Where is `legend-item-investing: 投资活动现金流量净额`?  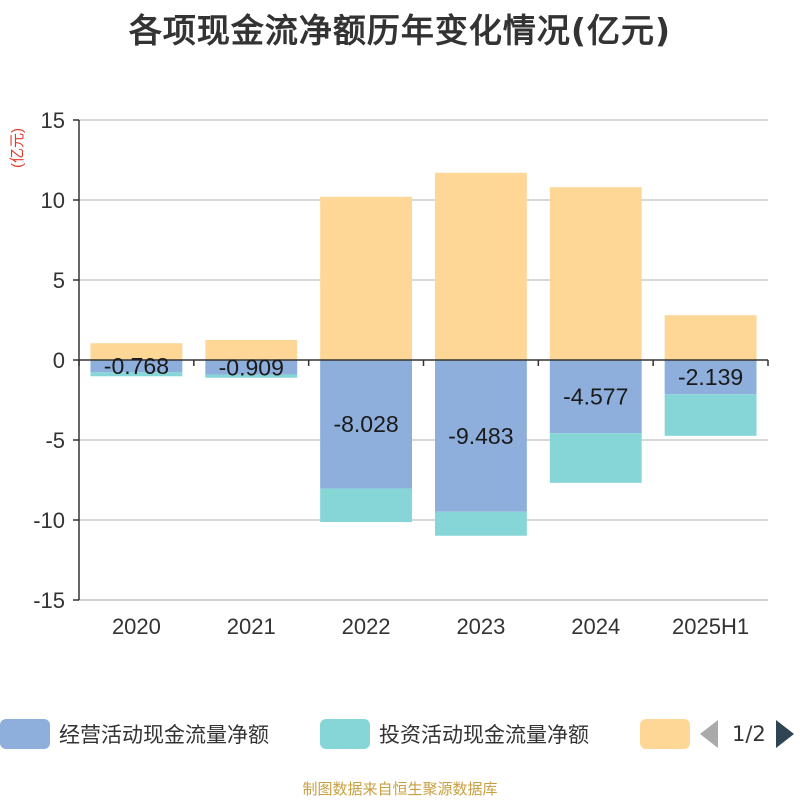
legend-item-investing: 投资活动现金流量净额 is located at coordinates (454, 734).